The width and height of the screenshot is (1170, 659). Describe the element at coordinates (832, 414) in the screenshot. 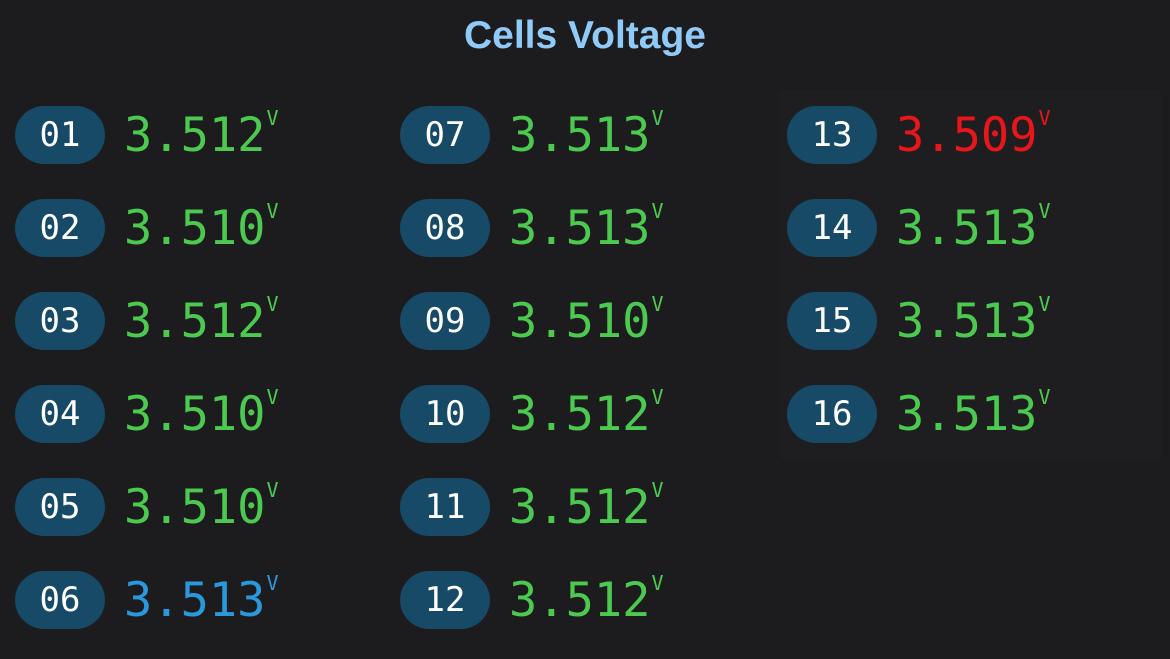

I see `cell-badge: 16` at that location.